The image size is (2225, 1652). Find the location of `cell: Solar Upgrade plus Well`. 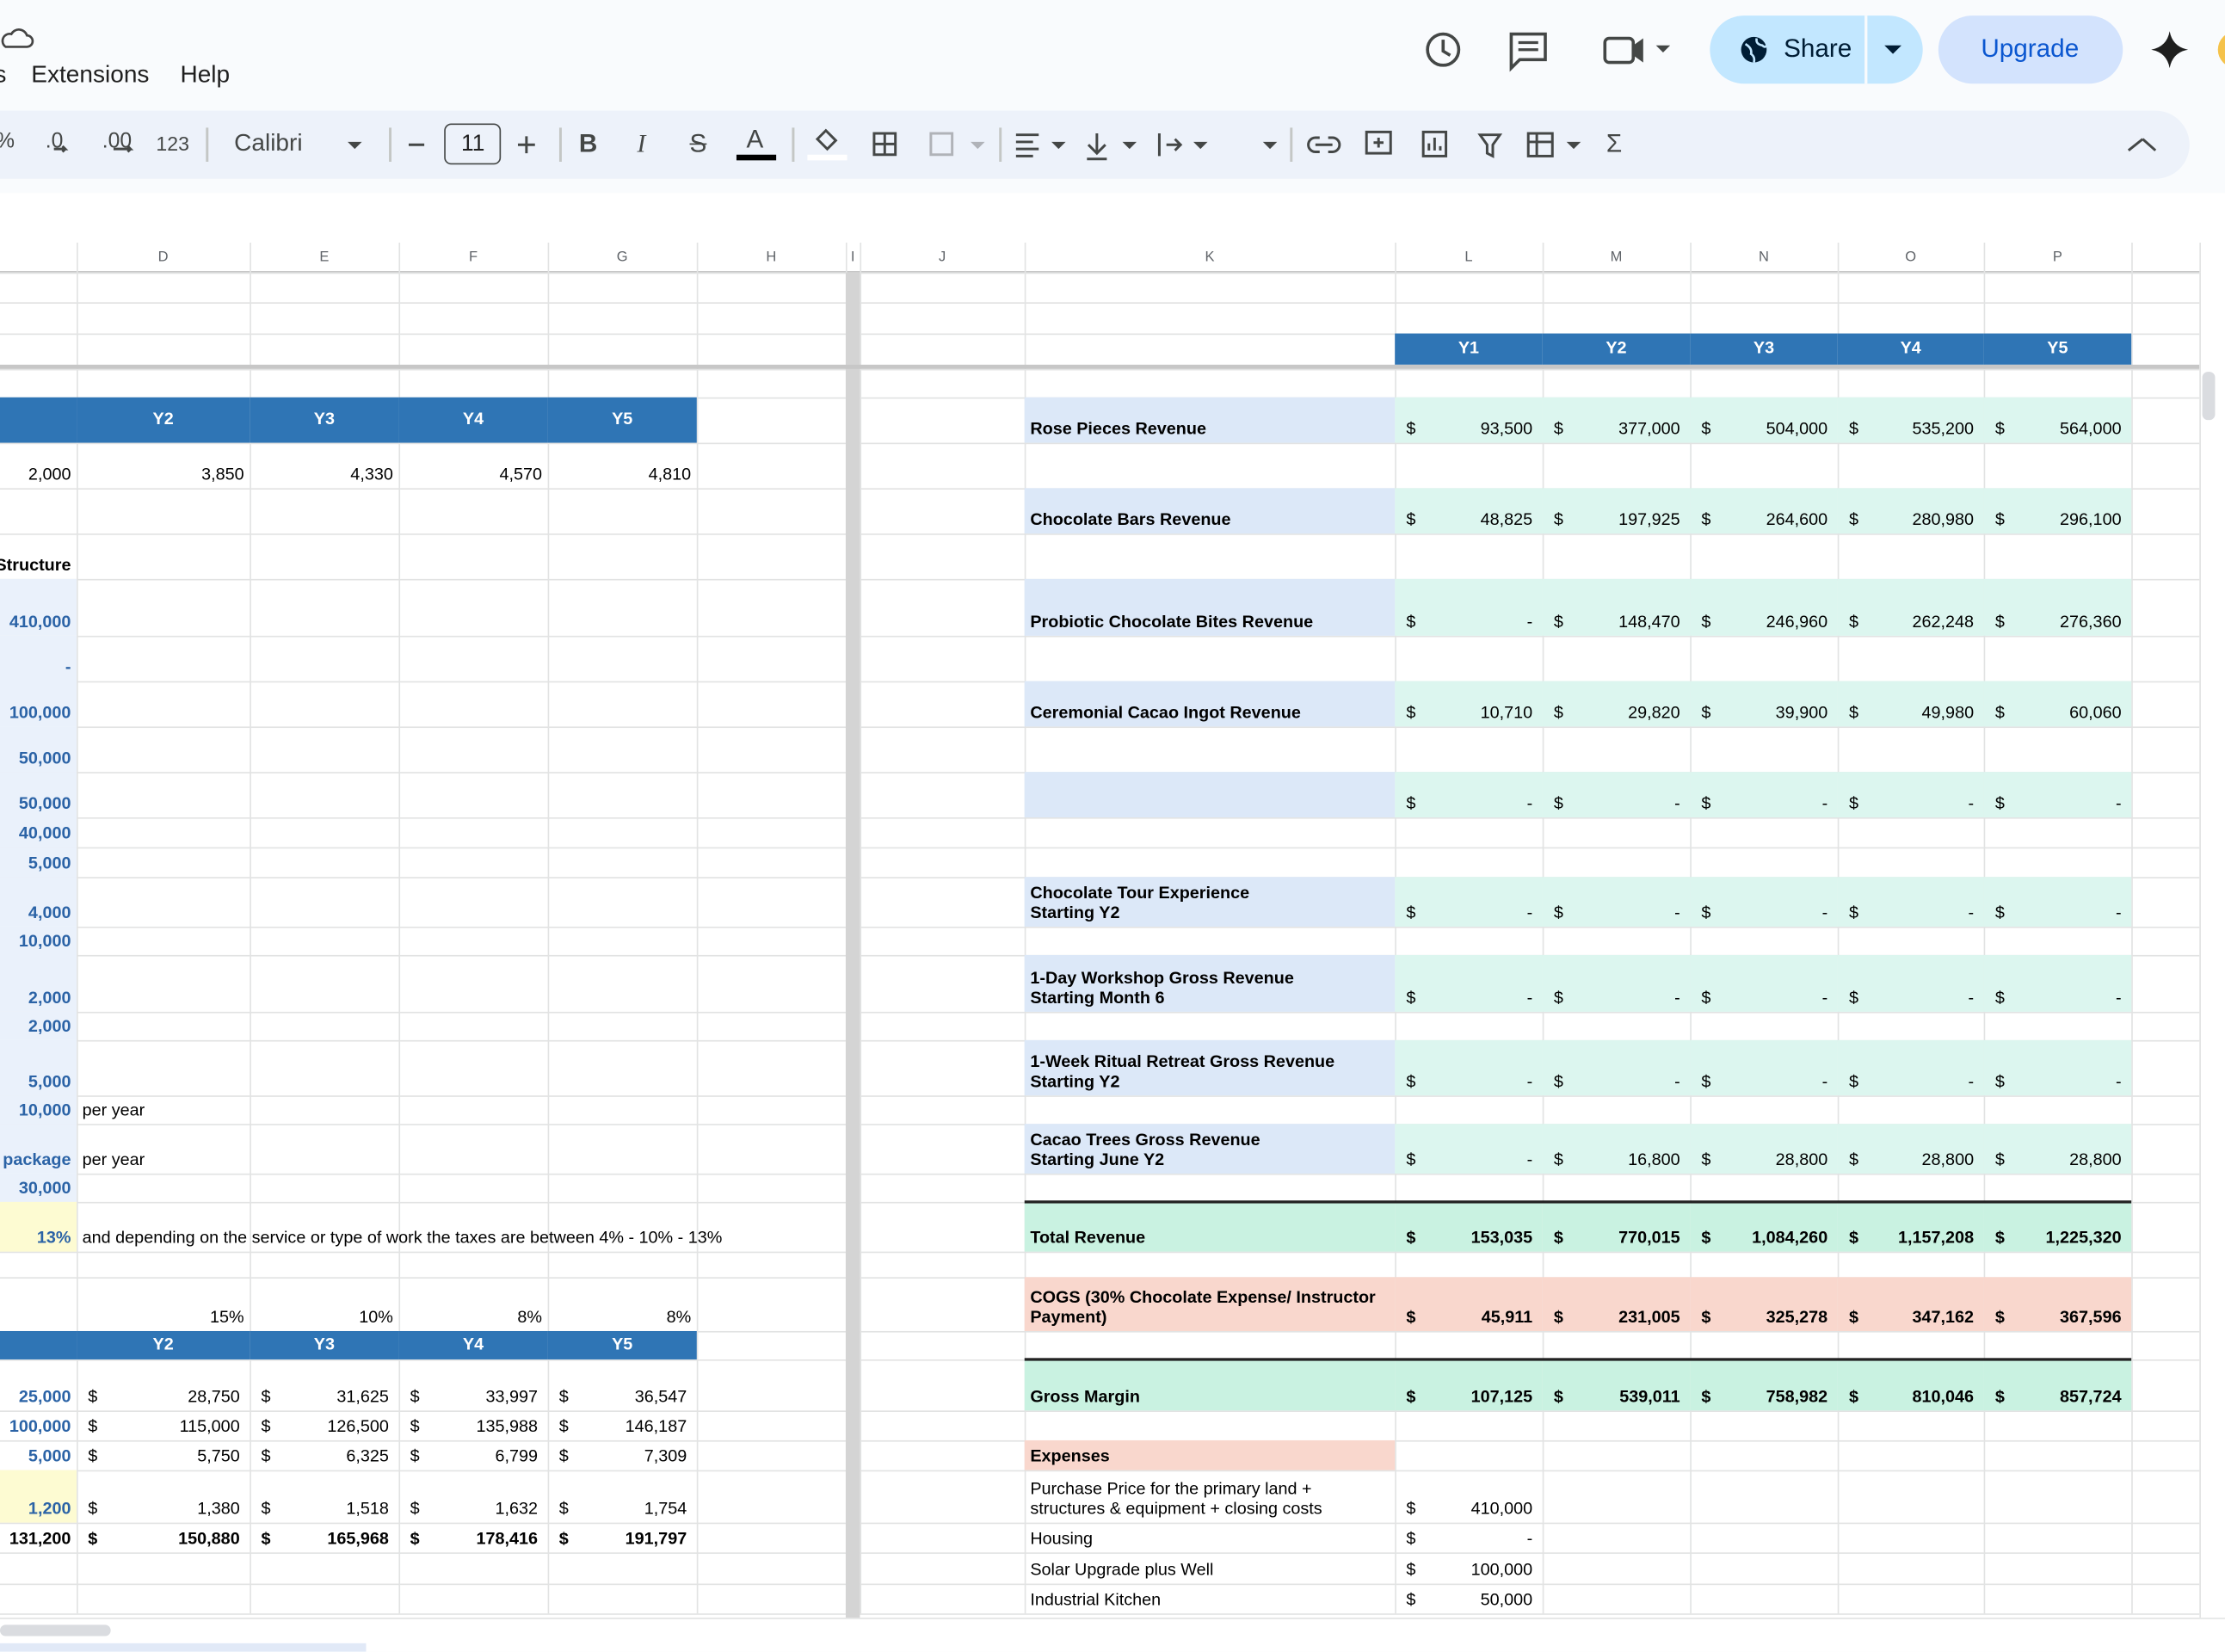

cell: Solar Upgrade plus Well is located at coordinates (1122, 1569).